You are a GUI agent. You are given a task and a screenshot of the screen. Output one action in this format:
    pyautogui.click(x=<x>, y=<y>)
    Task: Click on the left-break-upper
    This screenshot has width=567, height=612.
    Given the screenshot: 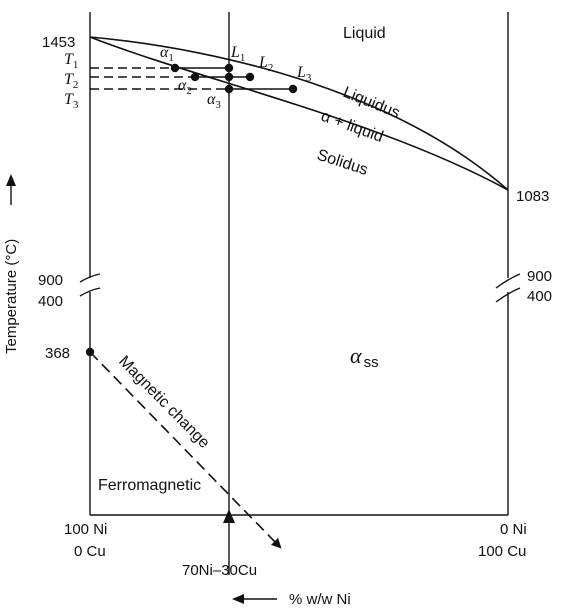 What is the action you would take?
    pyautogui.click(x=90, y=278)
    